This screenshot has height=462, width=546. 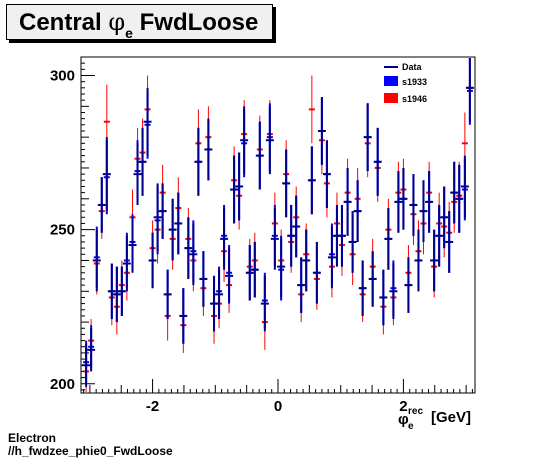 I want to click on x-tick-label: 0, so click(x=278, y=406).